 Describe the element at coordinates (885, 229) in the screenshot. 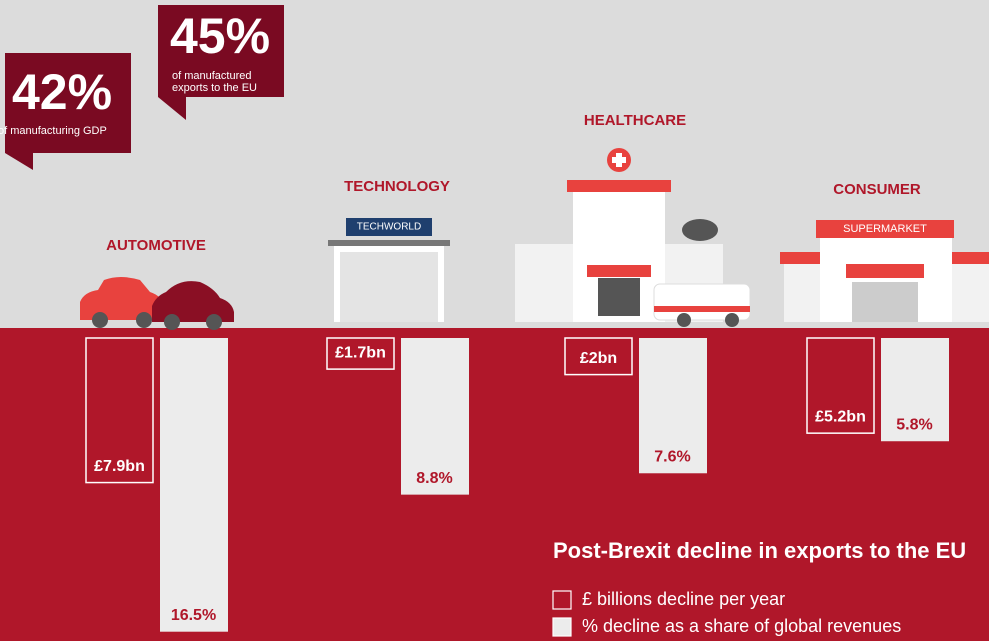

I see `sign-text: SUPERMARKET` at that location.